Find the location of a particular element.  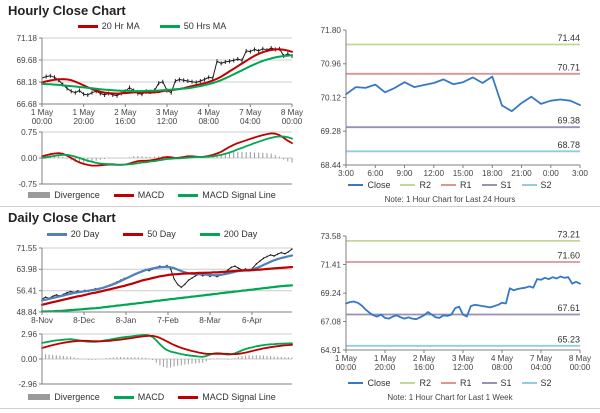

section-divider is located at coordinates (300, 206).